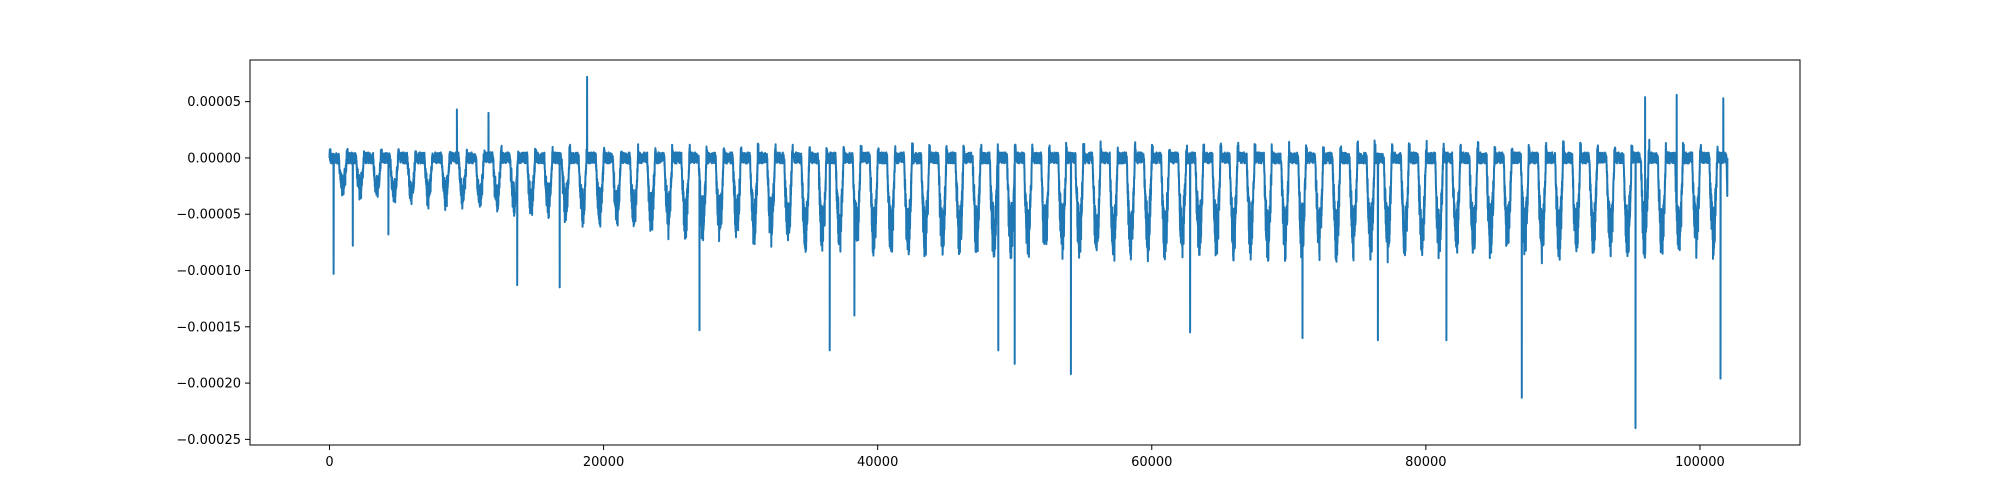  Describe the element at coordinates (329, 462) in the screenshot. I see `x-tick-label: 0` at that location.